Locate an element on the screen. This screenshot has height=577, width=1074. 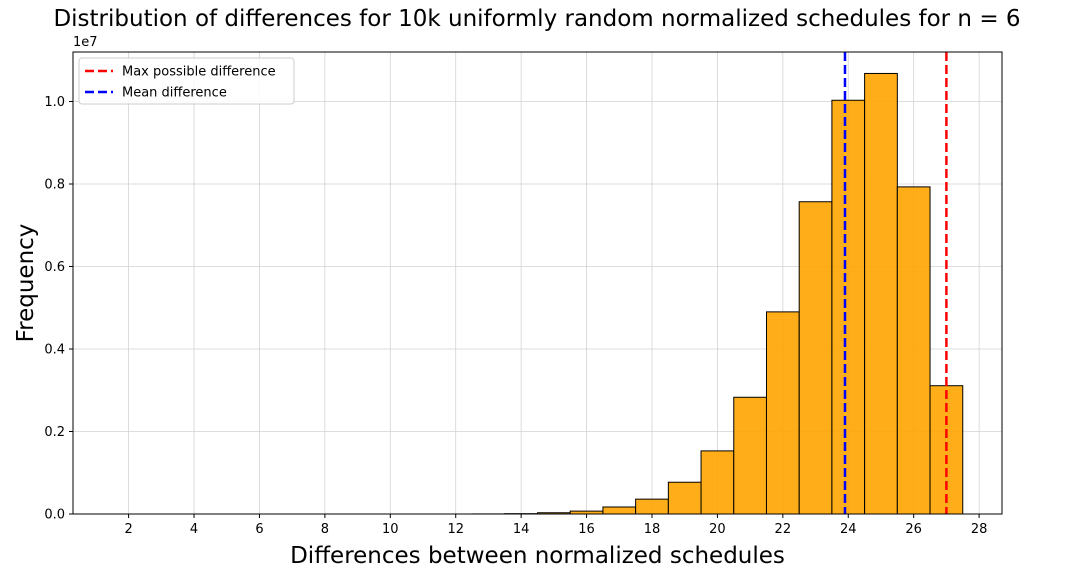
x-tick-label: 28 is located at coordinates (979, 529).